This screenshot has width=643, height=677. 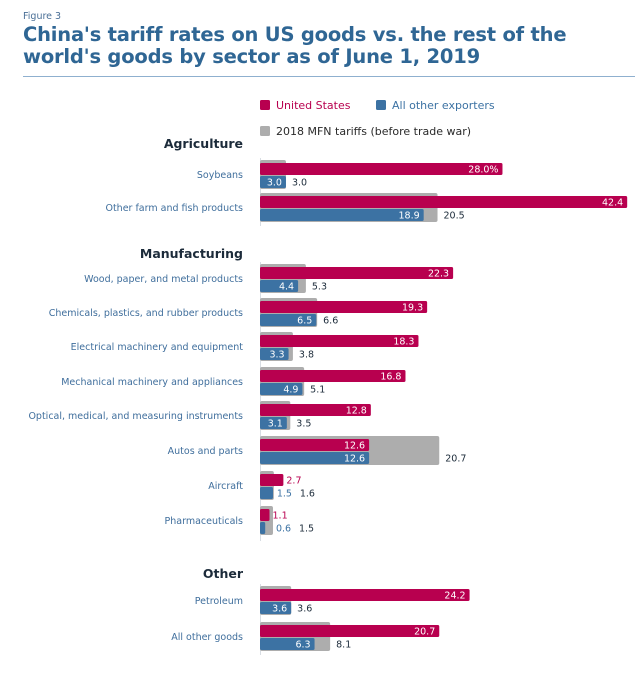 I want to click on sector-label: Other, so click(x=223, y=573).